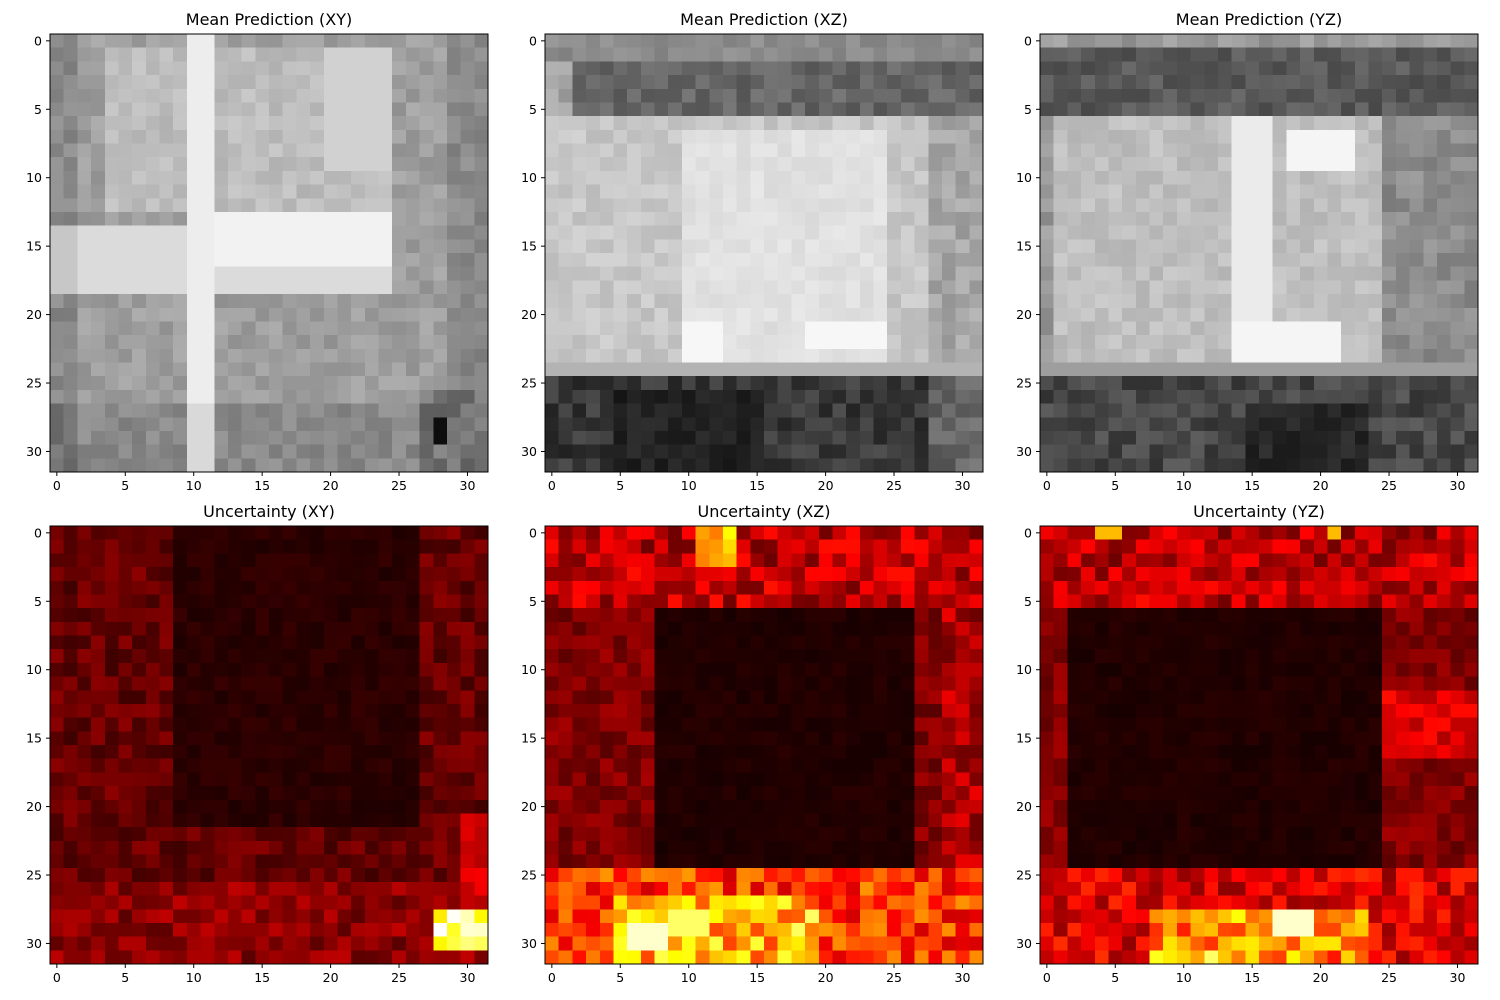 This screenshot has width=1500, height=1000. What do you see at coordinates (1115, 485) in the screenshot?
I see `x-tick-label: 5` at bounding box center [1115, 485].